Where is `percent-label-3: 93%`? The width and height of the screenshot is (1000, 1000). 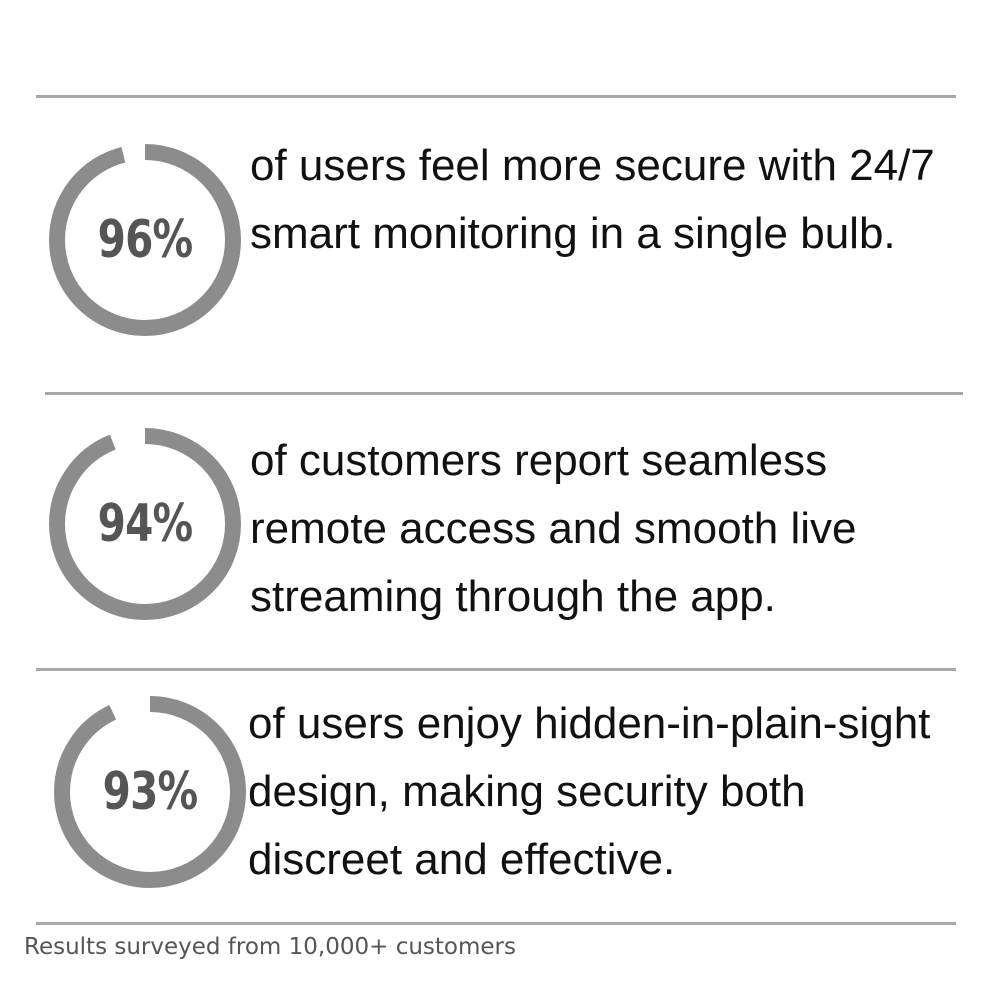
percent-label-3: 93% is located at coordinates (150, 792).